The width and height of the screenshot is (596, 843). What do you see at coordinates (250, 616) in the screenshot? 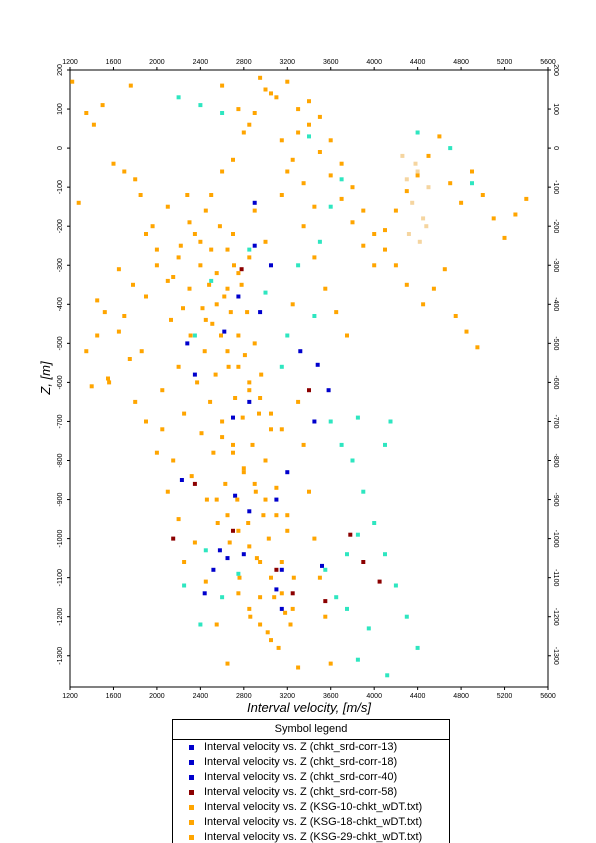
I see `data-point-s4-p63` at bounding box center [250, 616].